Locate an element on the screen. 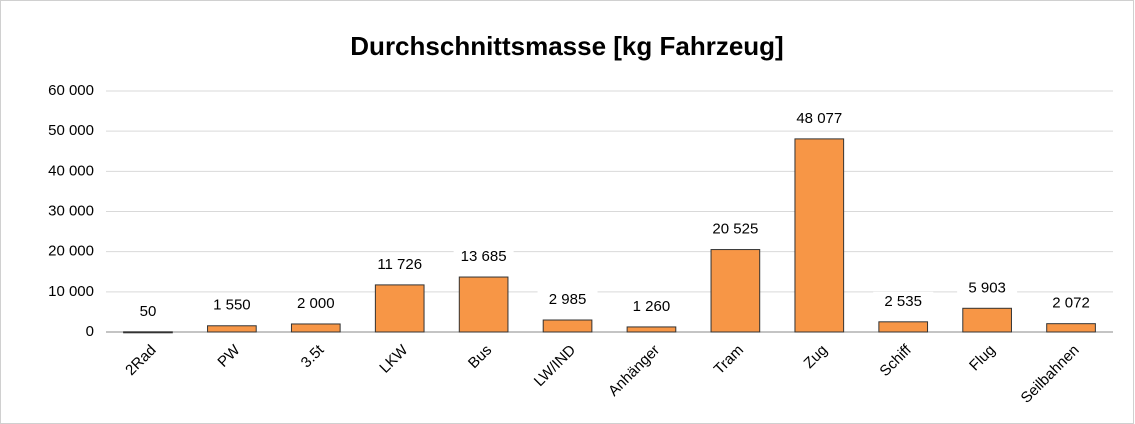 The height and width of the screenshot is (424, 1135). y-tick-label: 50 000 is located at coordinates (71, 130).